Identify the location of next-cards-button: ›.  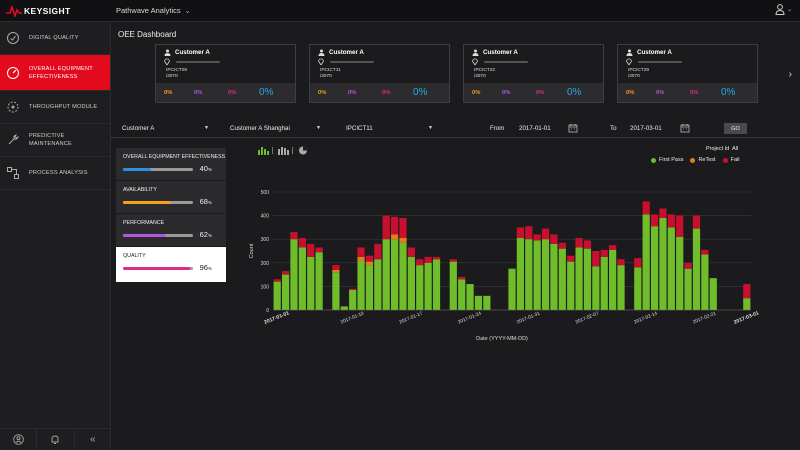
(790, 74).